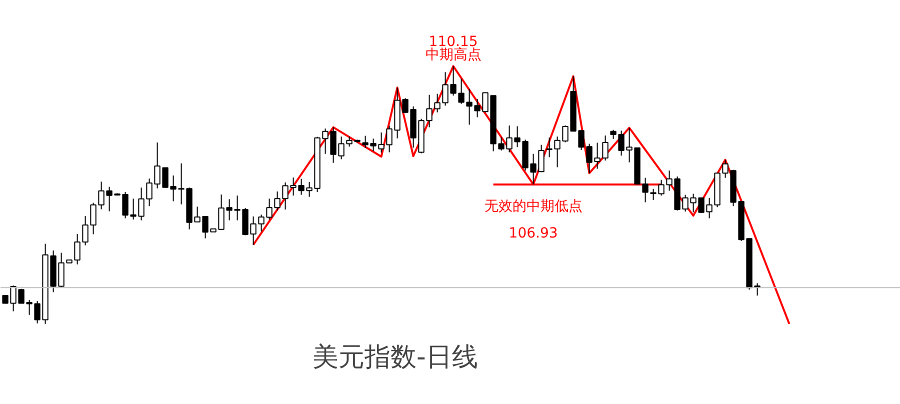 This screenshot has width=900, height=404. What do you see at coordinates (533, 233) in the screenshot?
I see `annotation: 106.93` at bounding box center [533, 233].